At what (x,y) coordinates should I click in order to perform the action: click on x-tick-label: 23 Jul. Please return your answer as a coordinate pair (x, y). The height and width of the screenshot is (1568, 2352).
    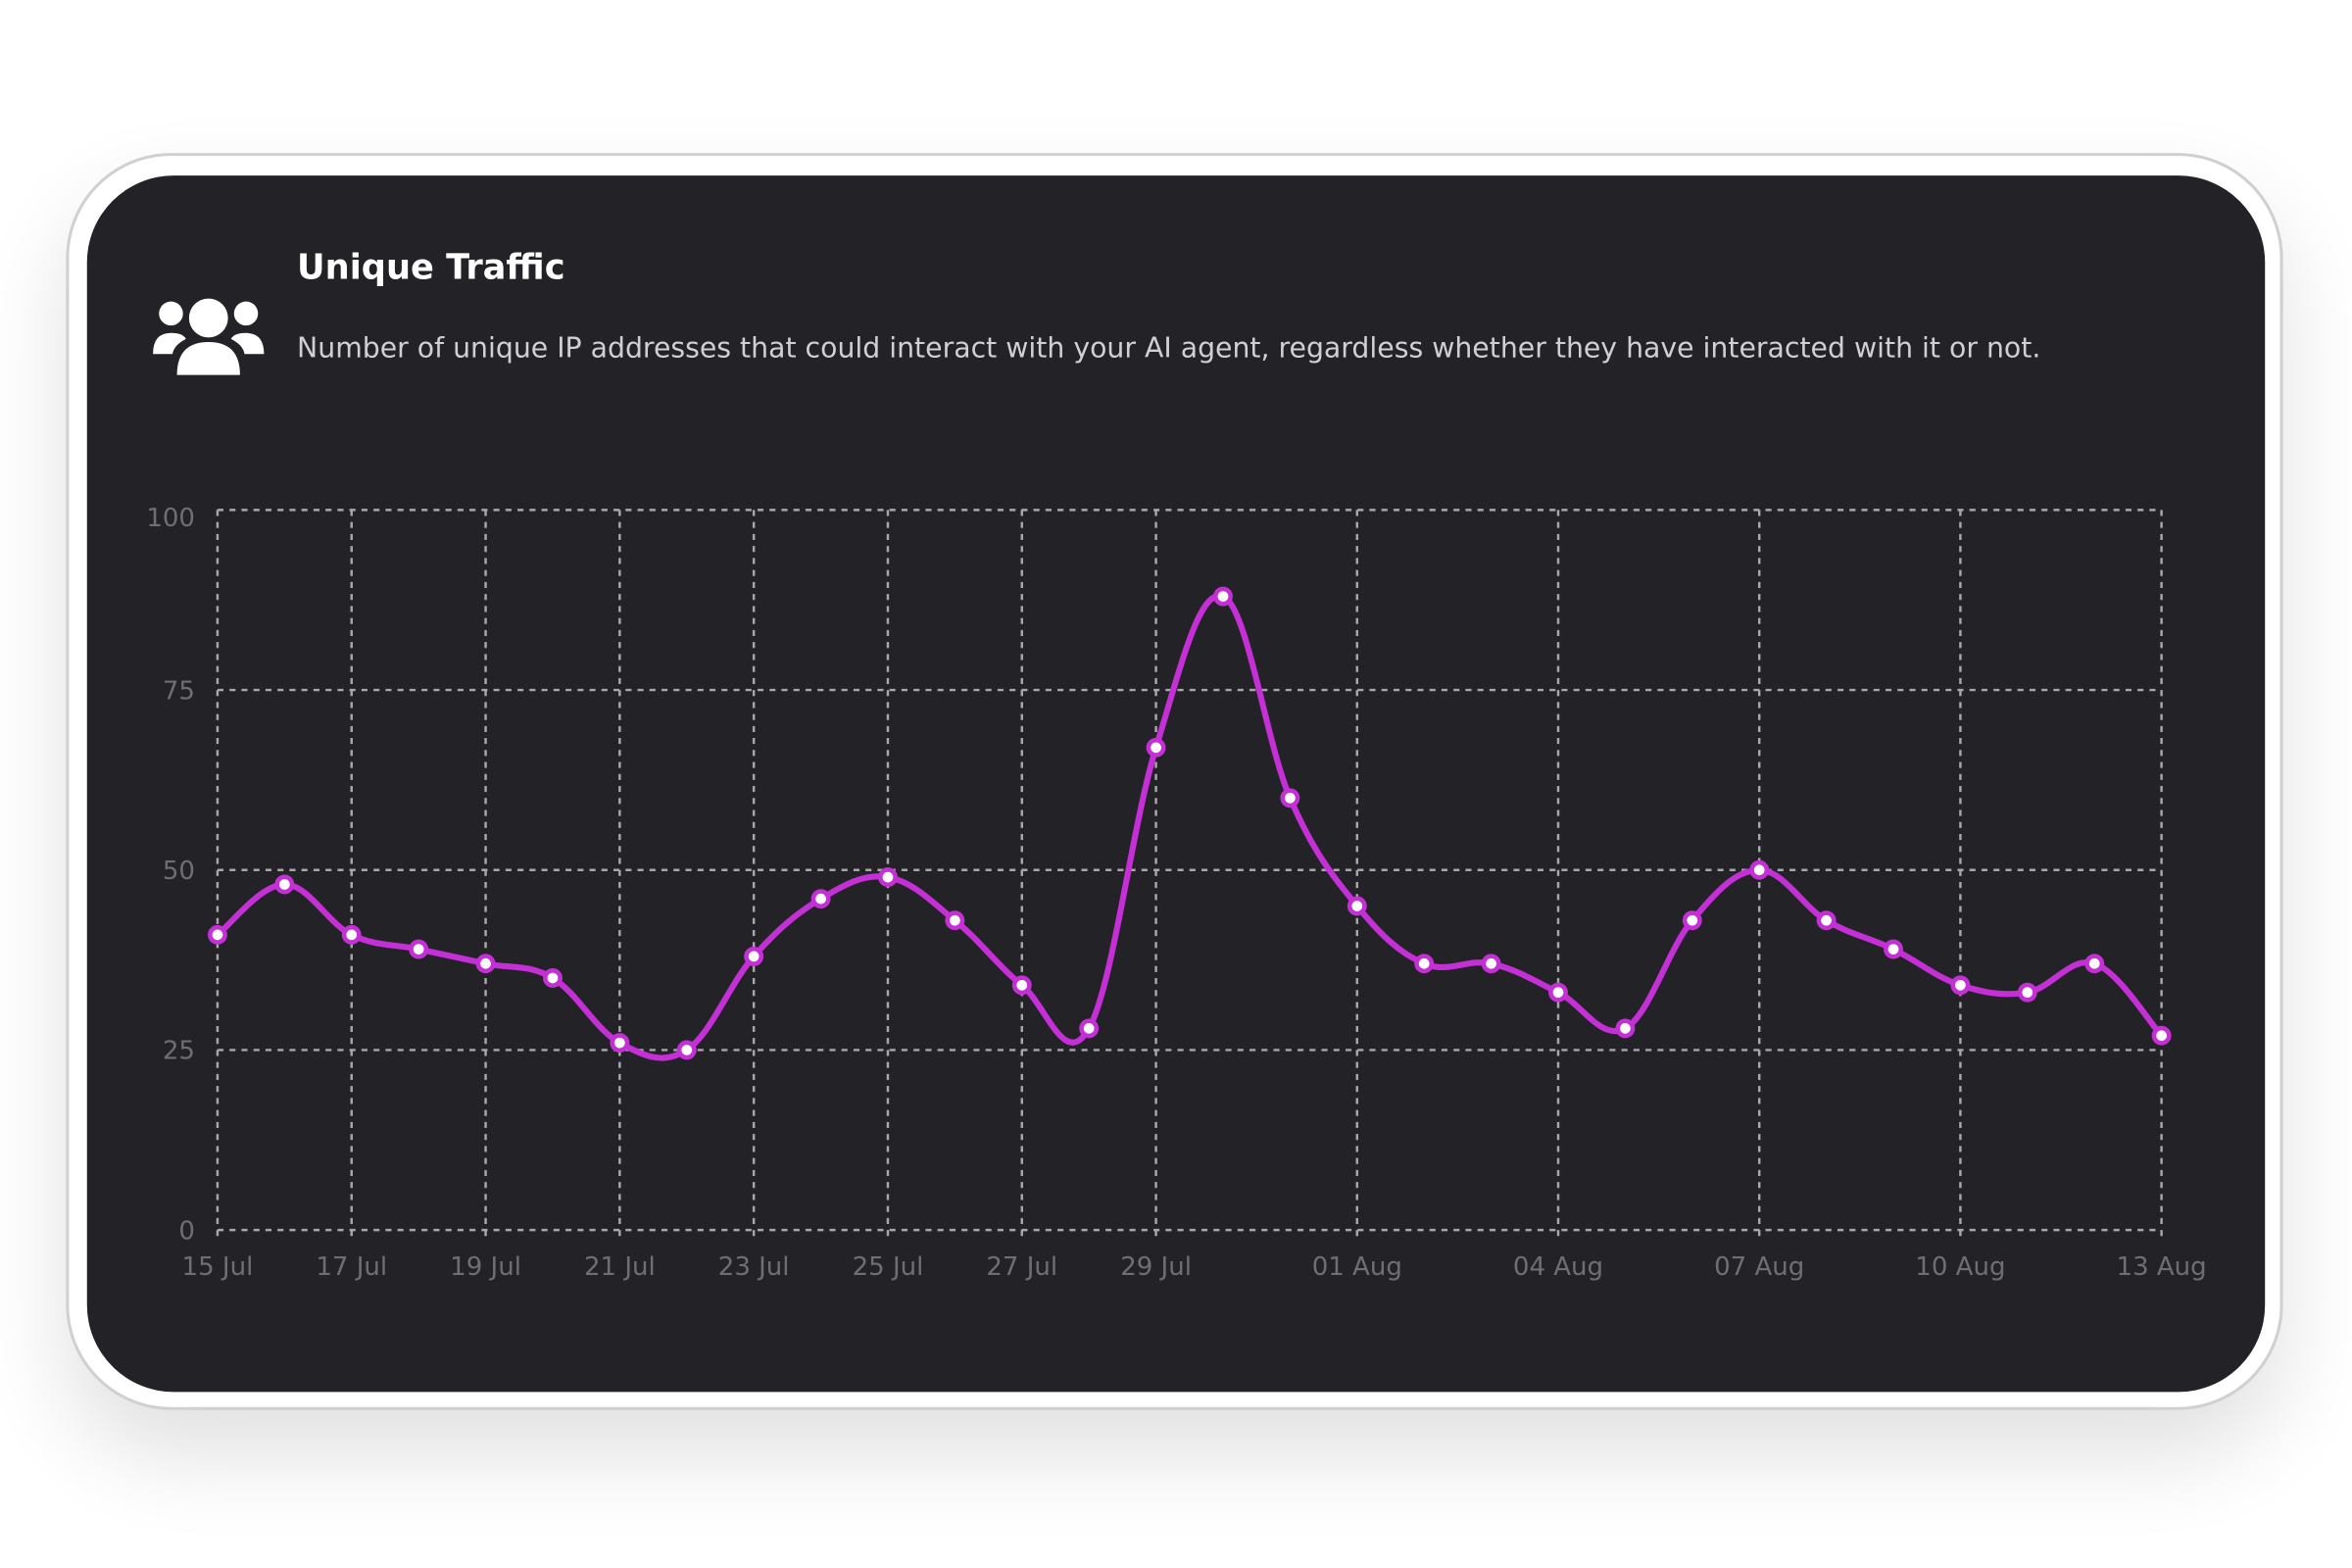
    Looking at the image, I should click on (754, 1267).